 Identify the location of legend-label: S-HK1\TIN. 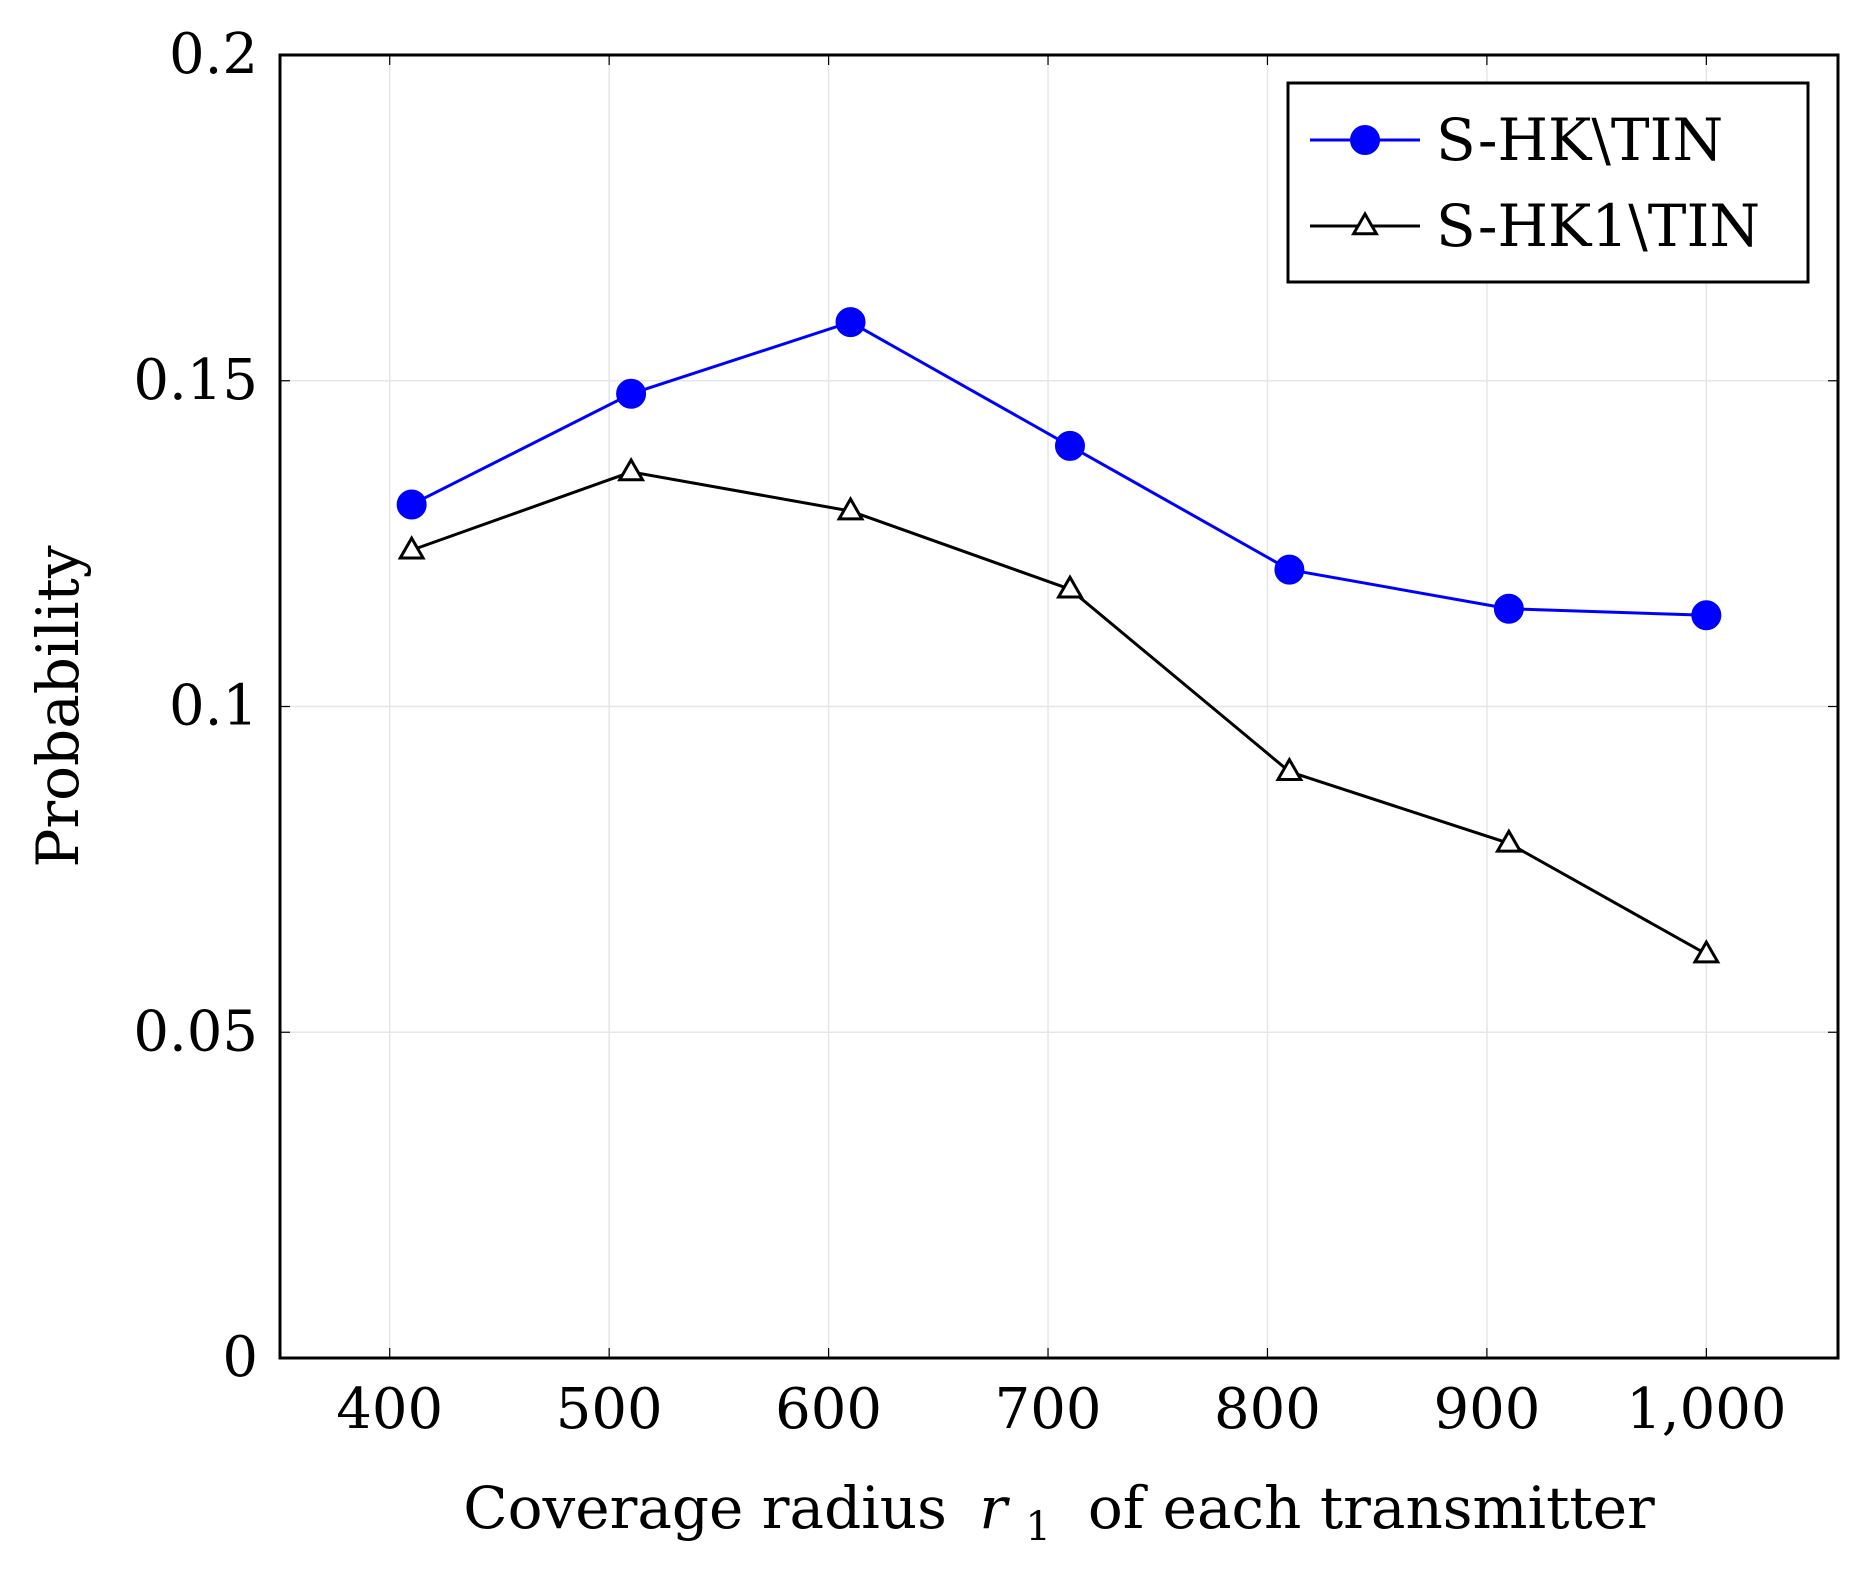
(1598, 226).